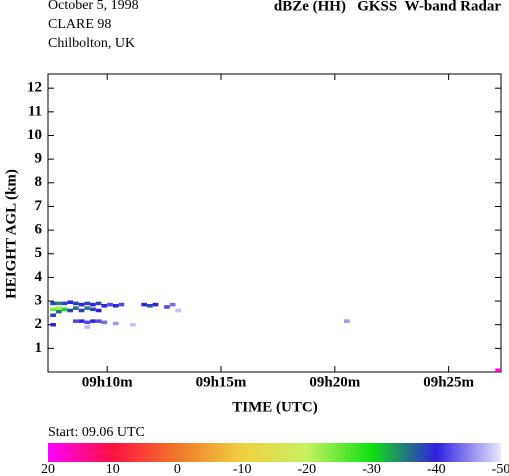 The width and height of the screenshot is (509, 476). Describe the element at coordinates (34, 135) in the screenshot. I see `y-tick-label: 10` at that location.